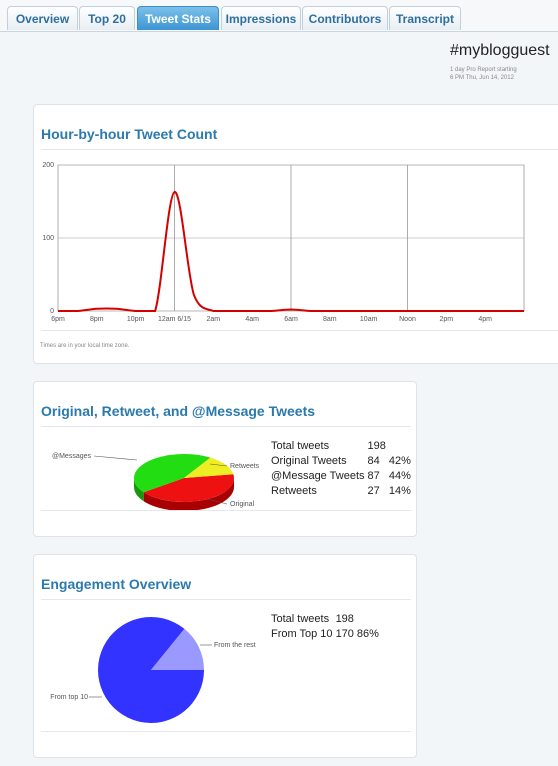 The image size is (558, 766). What do you see at coordinates (242, 504) in the screenshot?
I see `pie-slice-label: Original` at bounding box center [242, 504].